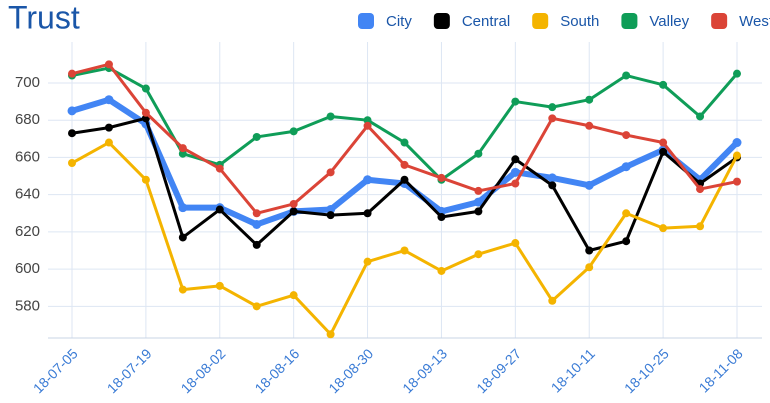  I want to click on legend-label: West, so click(754, 21).